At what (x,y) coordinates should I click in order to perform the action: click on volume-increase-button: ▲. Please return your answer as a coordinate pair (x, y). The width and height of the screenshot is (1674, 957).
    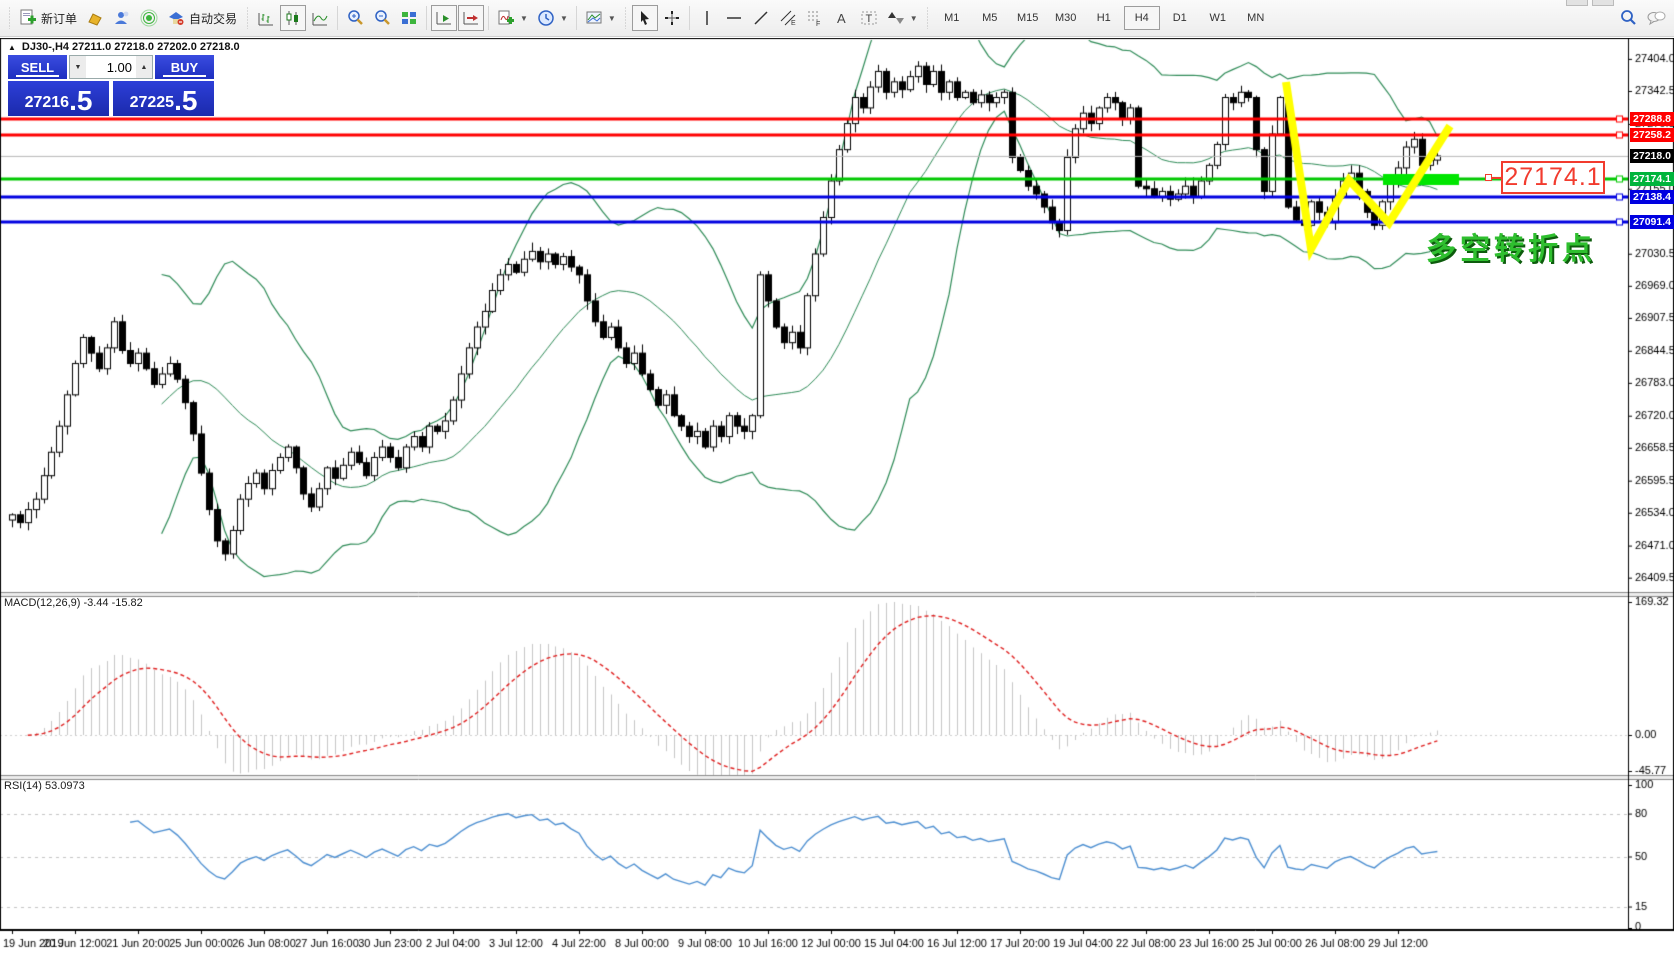
    Looking at the image, I should click on (144, 67).